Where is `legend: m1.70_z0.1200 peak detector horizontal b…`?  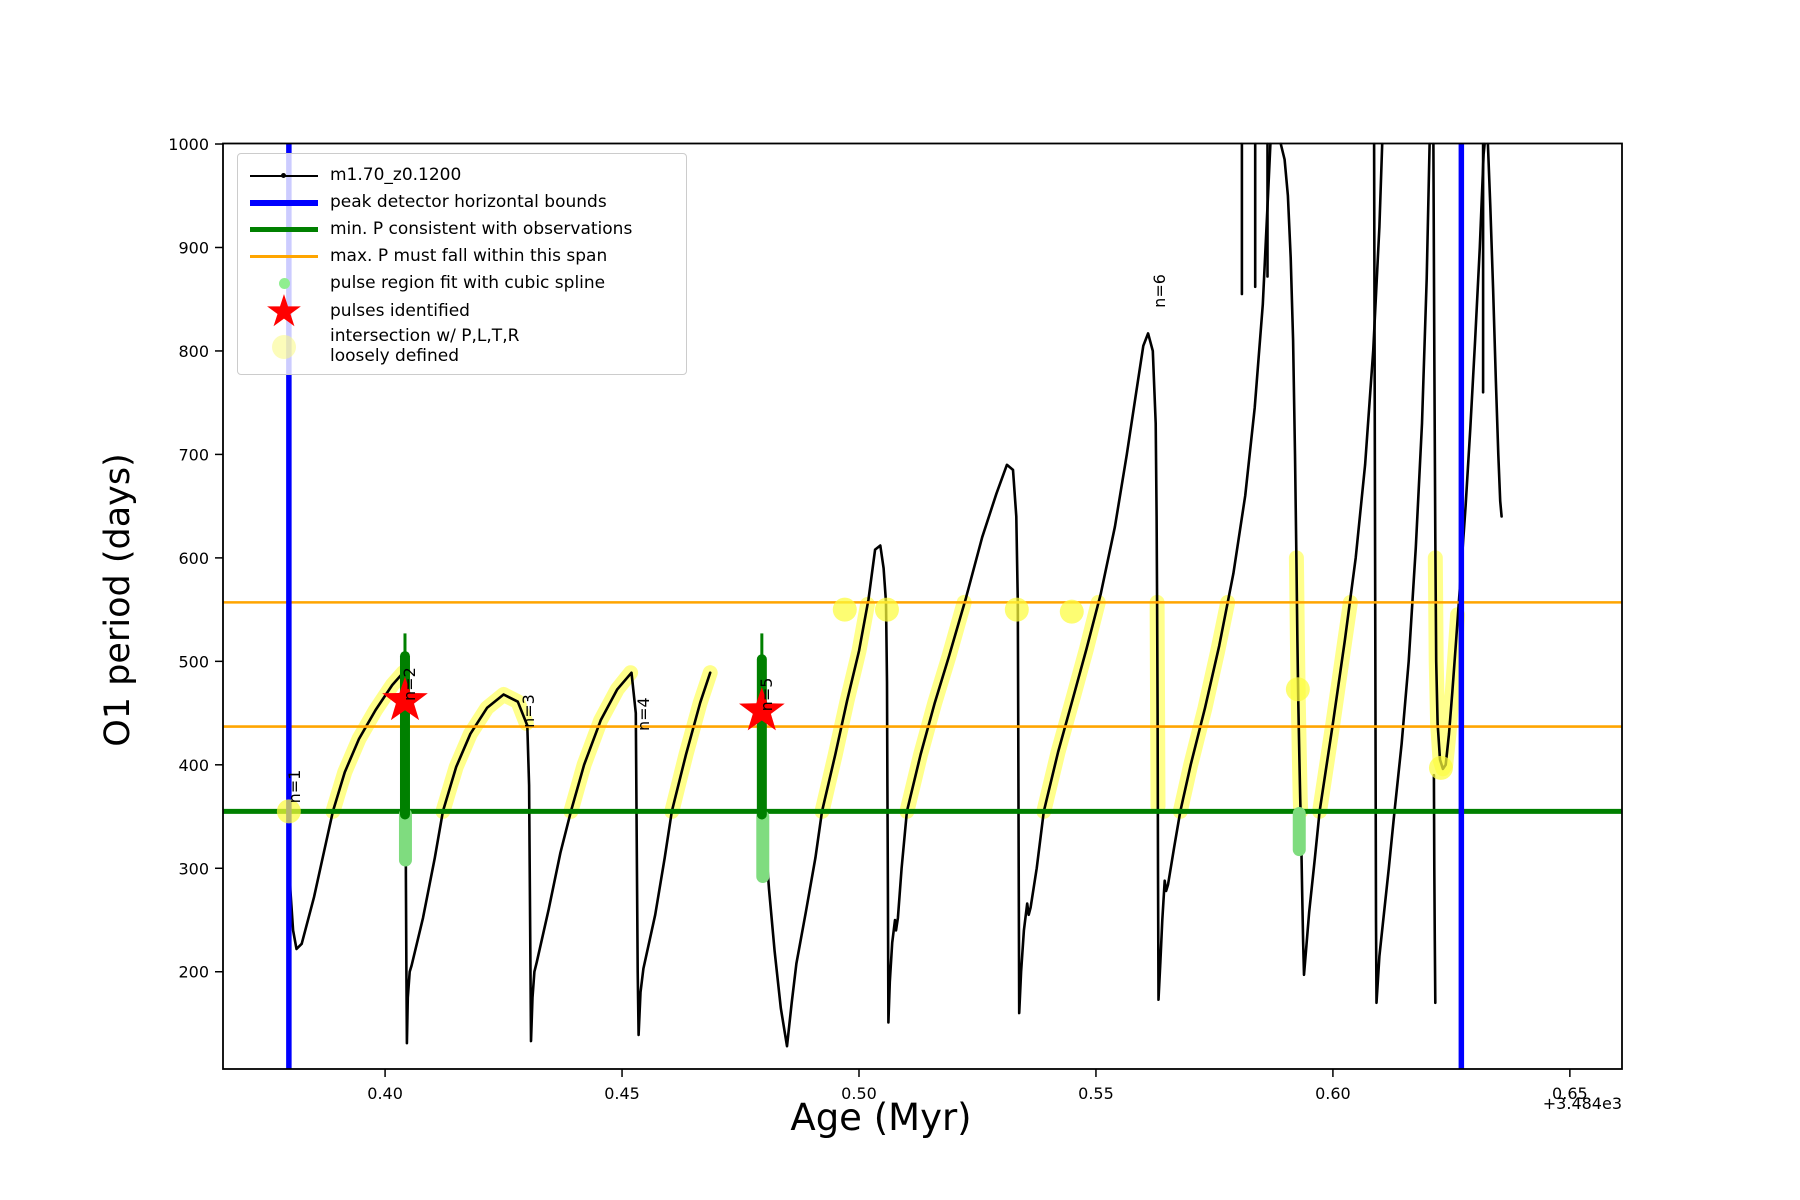
legend: m1.70_z0.1200 peak detector horizontal b… is located at coordinates (462, 264).